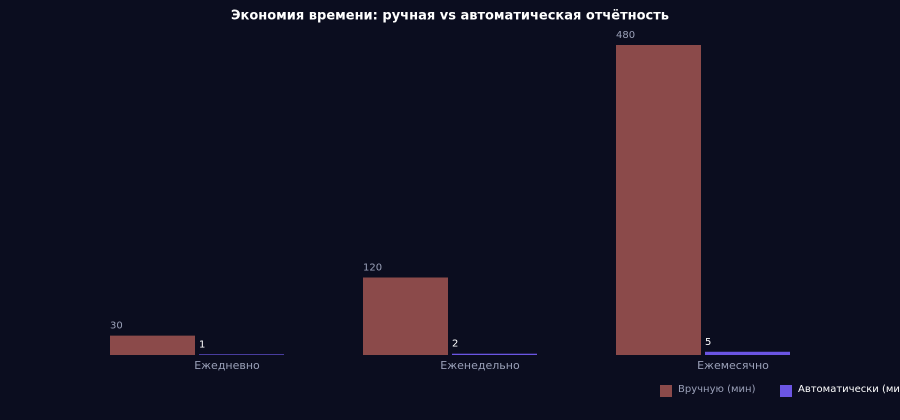  What do you see at coordinates (227, 365) in the screenshot?
I see `x-tick-label: Ежедневно` at bounding box center [227, 365].